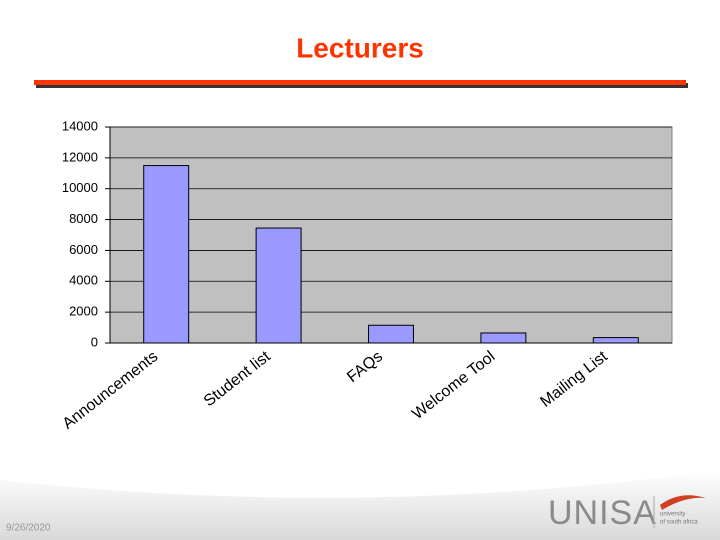 The height and width of the screenshot is (540, 720). Describe the element at coordinates (683, 502) in the screenshot. I see `logo-mark` at that location.